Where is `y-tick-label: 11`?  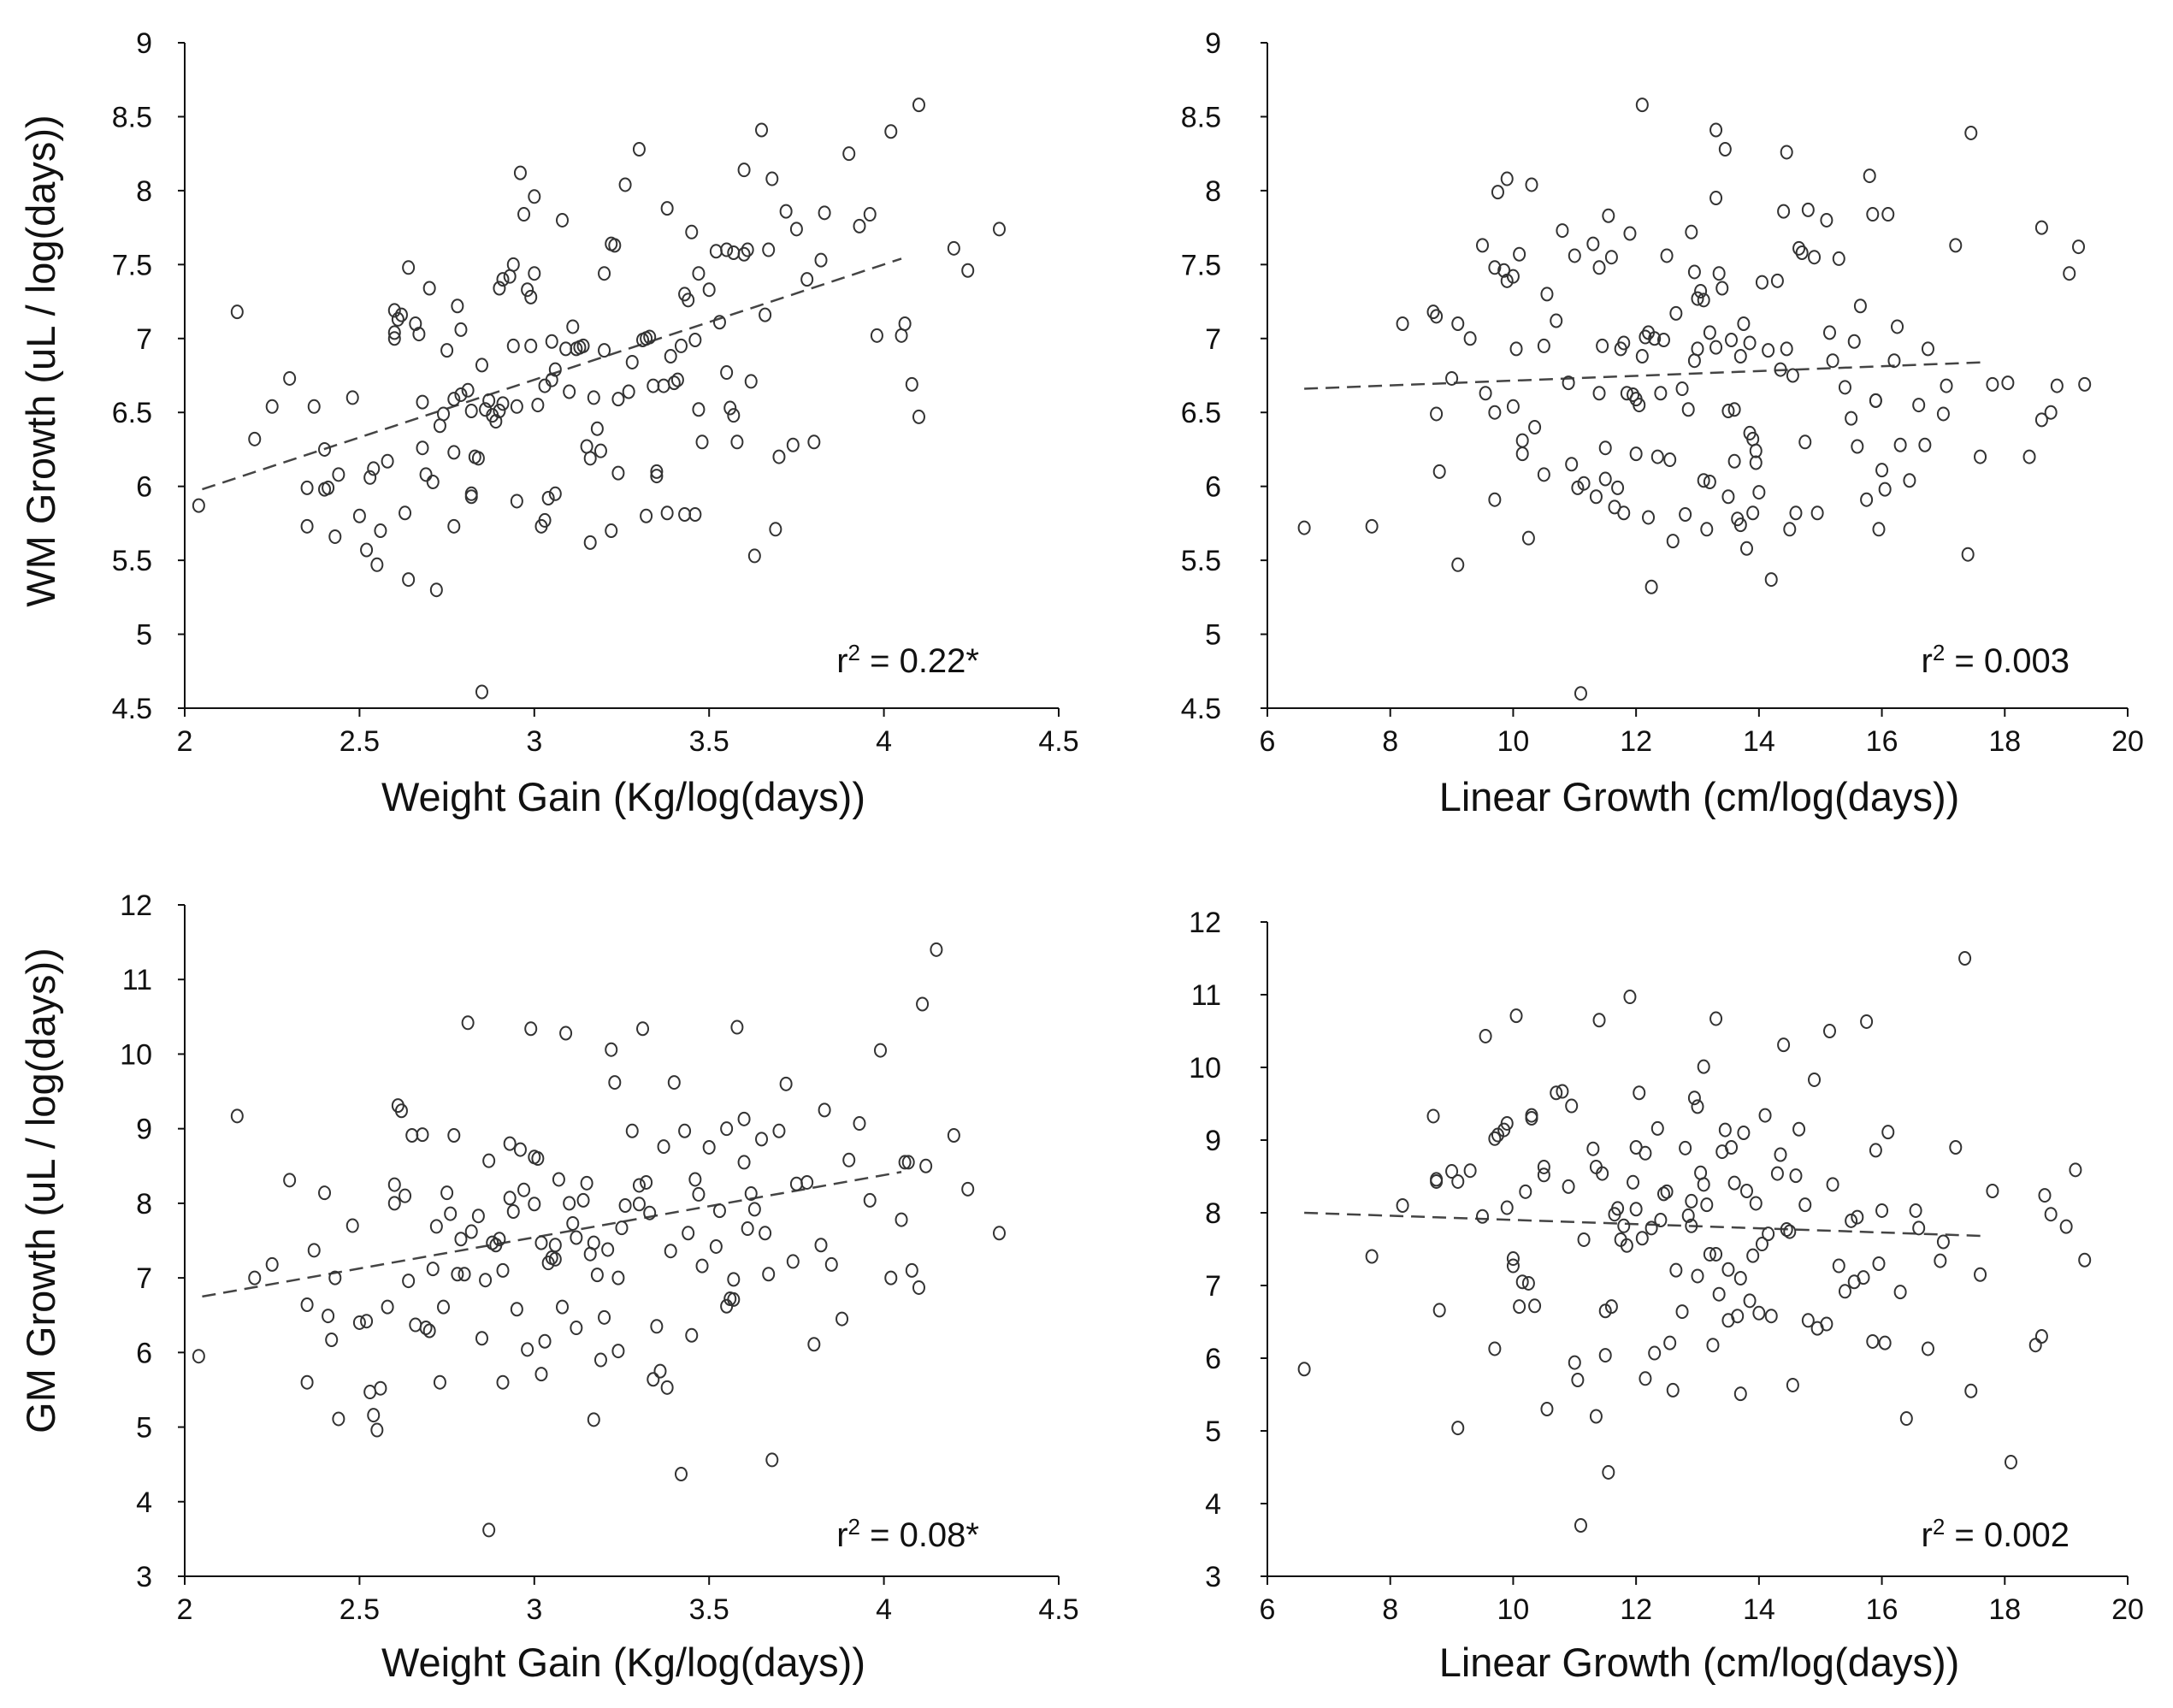 y-tick-label: 11 is located at coordinates (137, 980).